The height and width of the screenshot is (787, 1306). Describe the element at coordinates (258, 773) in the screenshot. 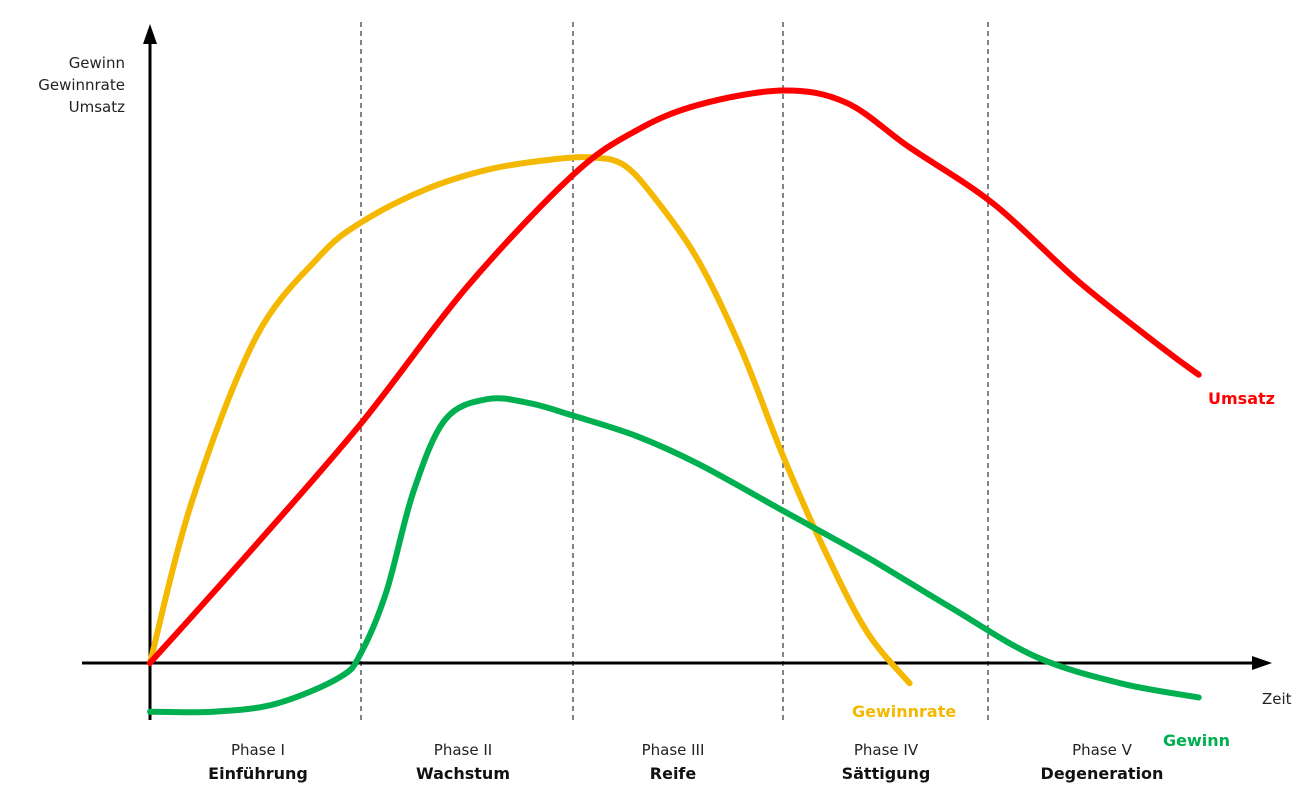

I see `phase-name: Einführung` at that location.